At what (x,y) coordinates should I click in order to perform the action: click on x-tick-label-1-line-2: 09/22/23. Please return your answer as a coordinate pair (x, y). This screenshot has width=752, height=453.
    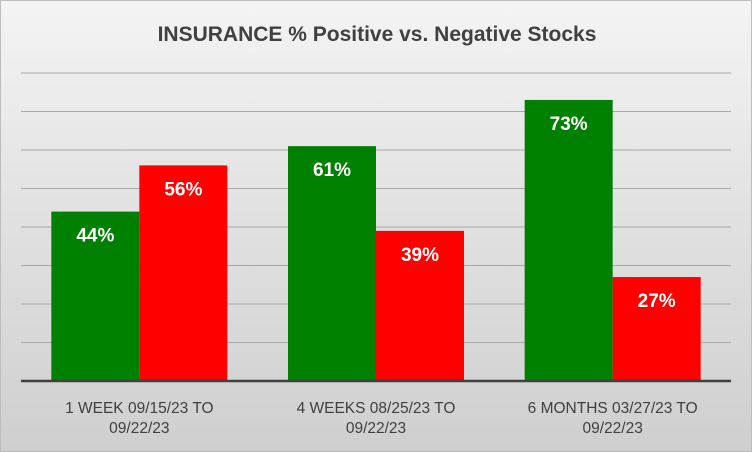
    Looking at the image, I should click on (139, 428).